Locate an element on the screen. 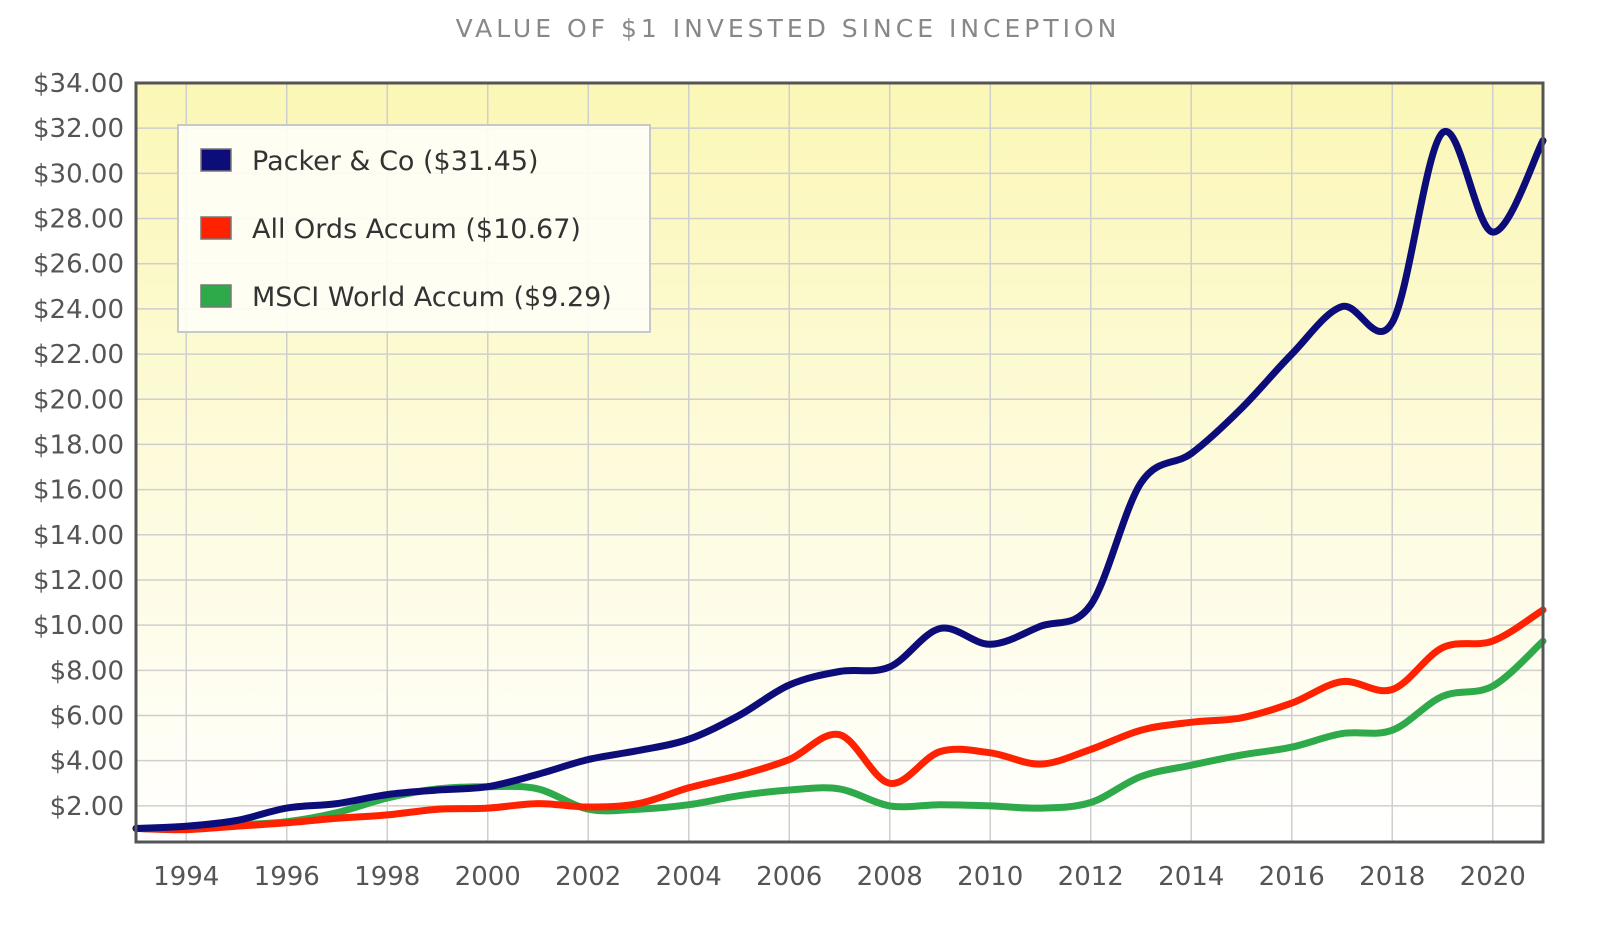 The height and width of the screenshot is (940, 1610). y-tick-label: $2.00 is located at coordinates (87, 807).